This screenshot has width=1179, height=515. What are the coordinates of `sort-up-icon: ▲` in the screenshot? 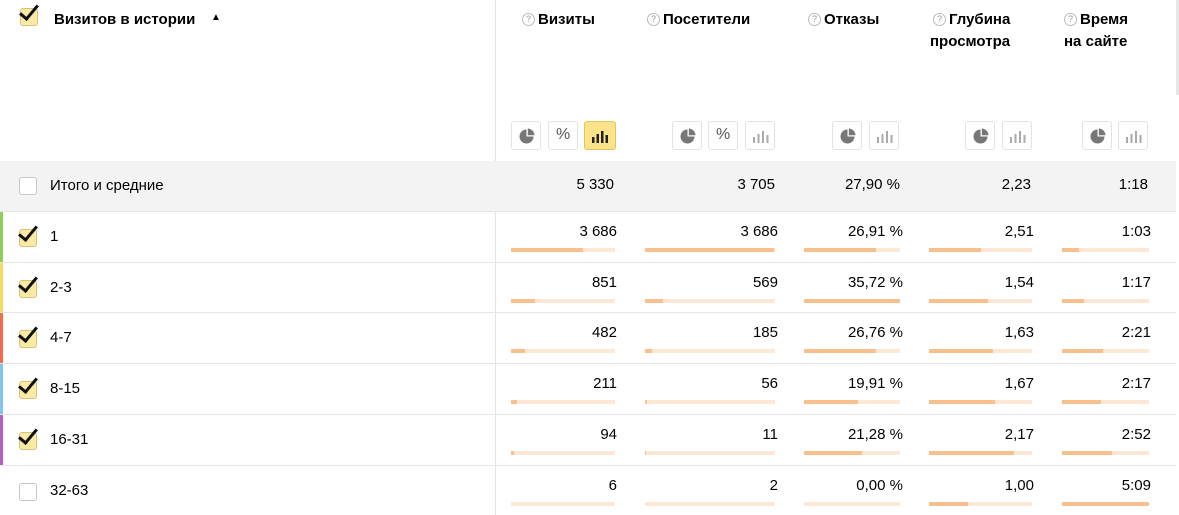 It's located at (216, 17).